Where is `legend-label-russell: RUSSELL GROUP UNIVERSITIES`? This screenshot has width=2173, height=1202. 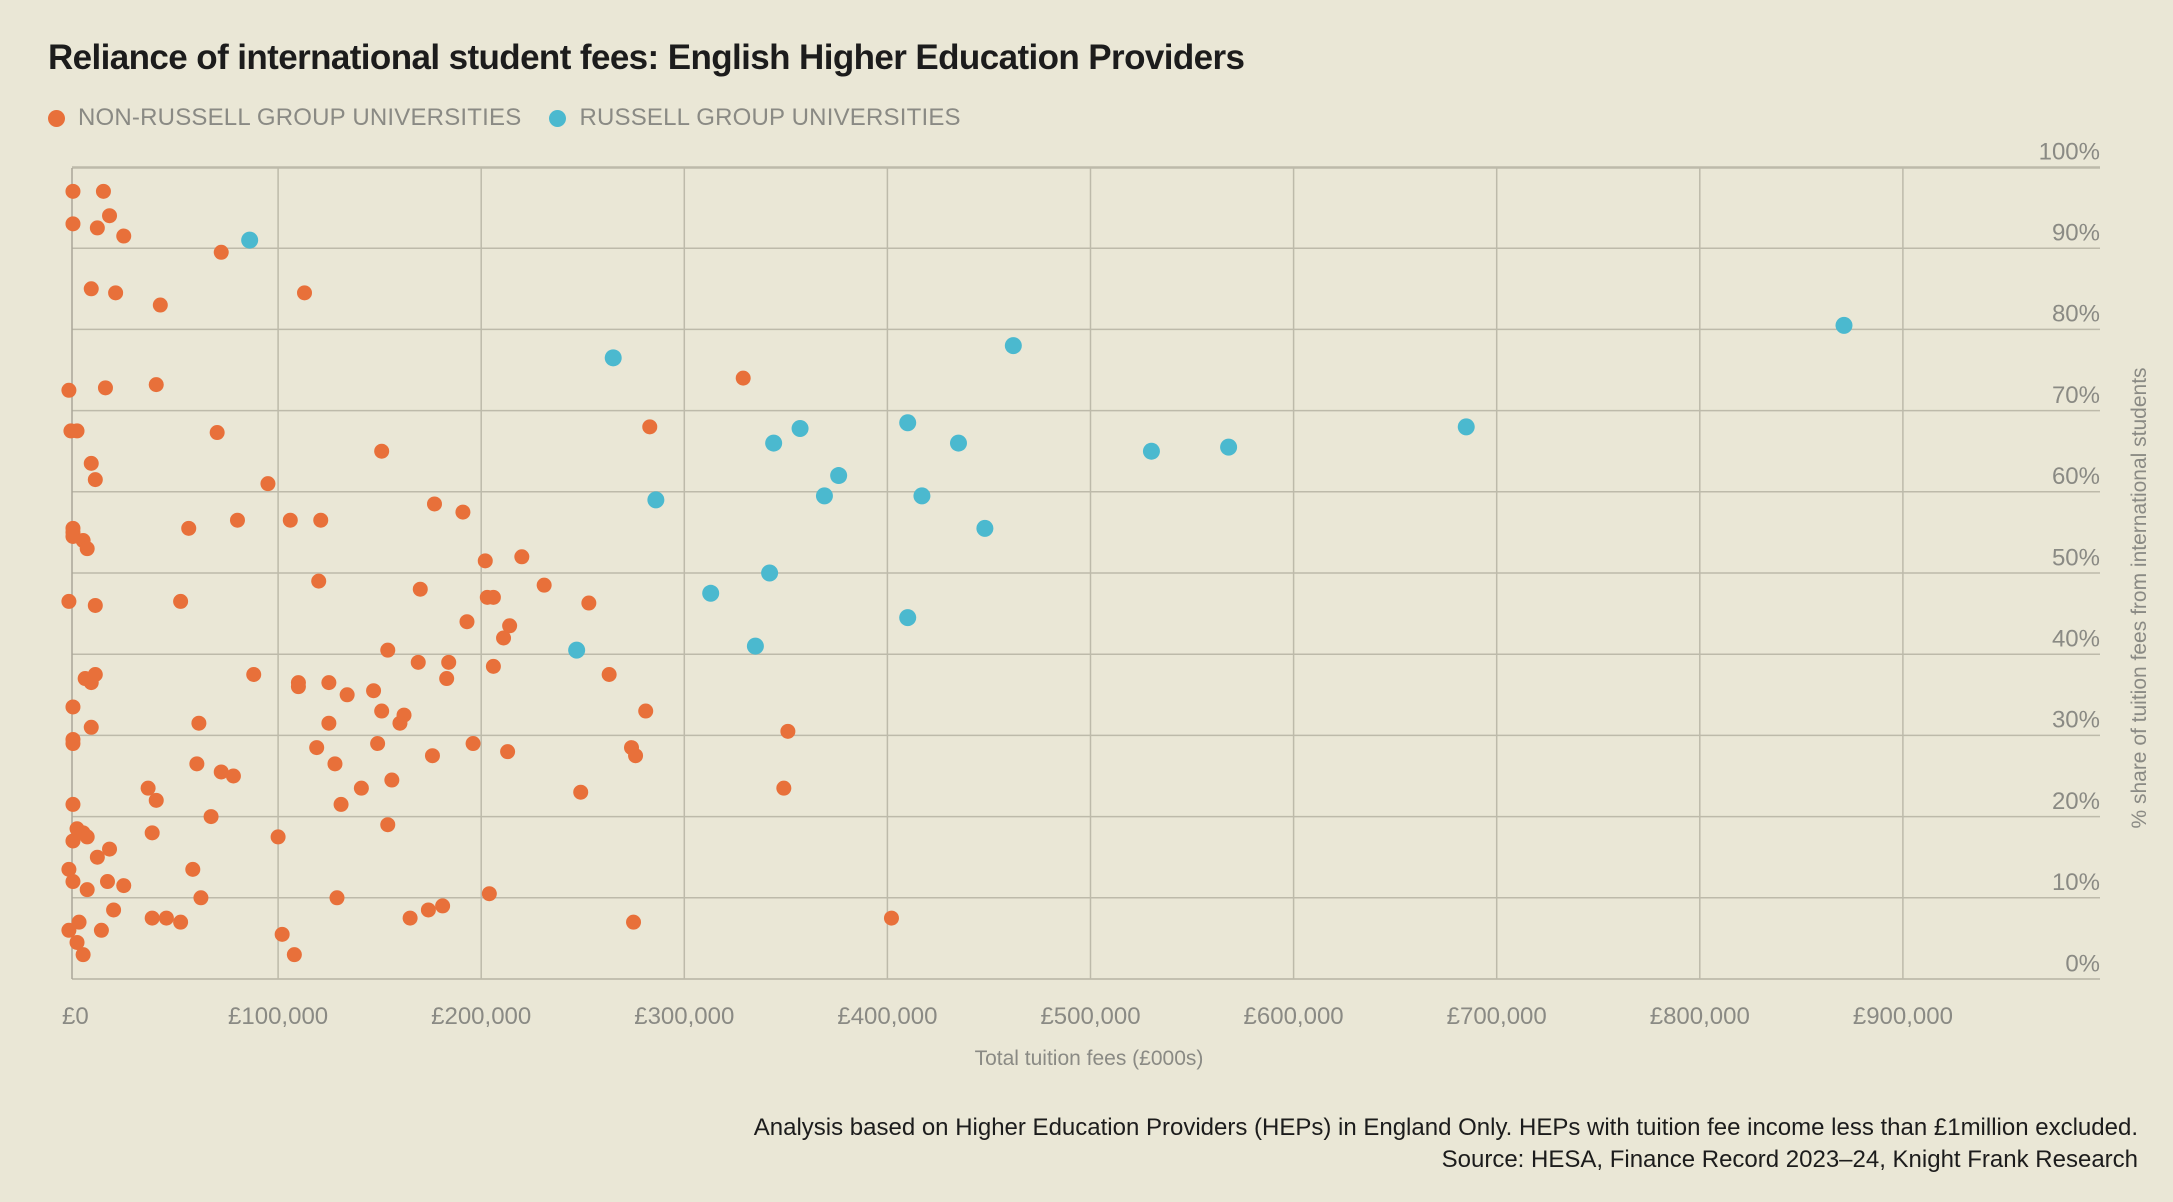
legend-label-russell: RUSSELL GROUP UNIVERSITIES is located at coordinates (770, 117).